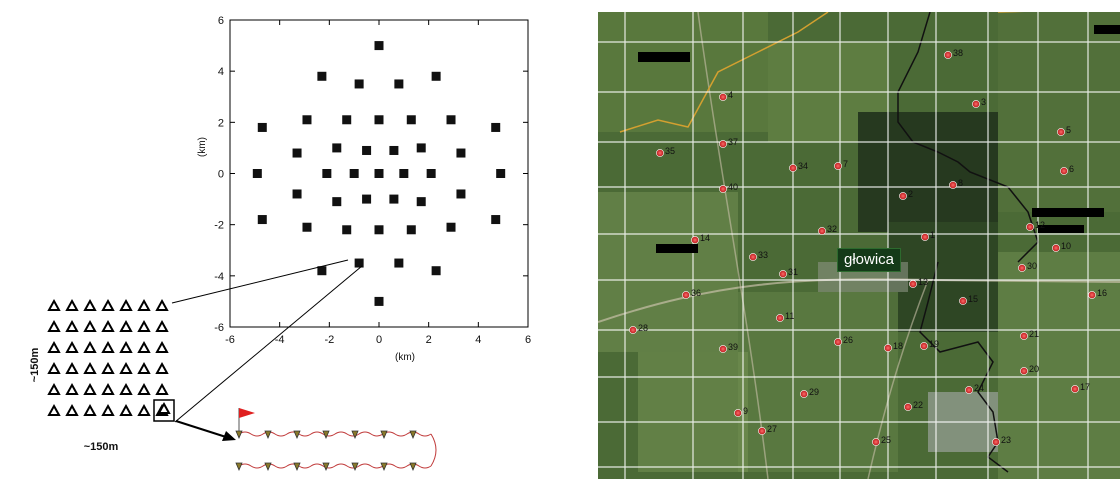 The height and width of the screenshot is (479, 1120). I want to click on station-label: 12, so click(1040, 225).